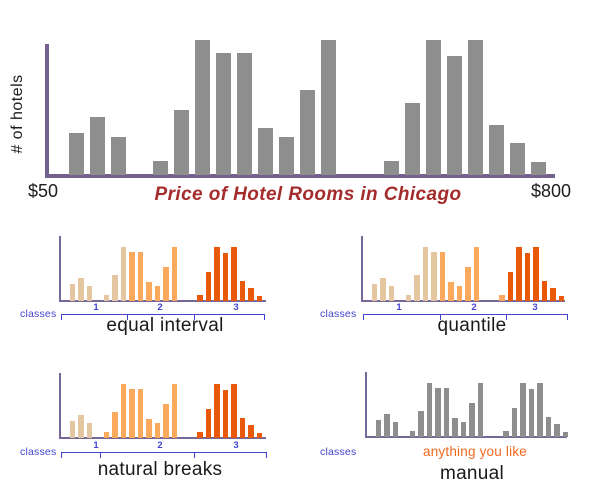 The height and width of the screenshot is (494, 603). What do you see at coordinates (472, 325) in the screenshot?
I see `small-chart-title: quantile` at bounding box center [472, 325].